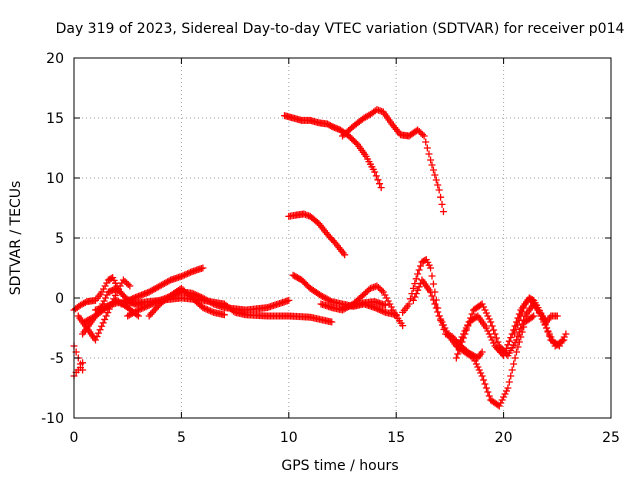 This screenshot has width=640, height=480. What do you see at coordinates (289, 438) in the screenshot?
I see `x-tick-label: 10` at bounding box center [289, 438].